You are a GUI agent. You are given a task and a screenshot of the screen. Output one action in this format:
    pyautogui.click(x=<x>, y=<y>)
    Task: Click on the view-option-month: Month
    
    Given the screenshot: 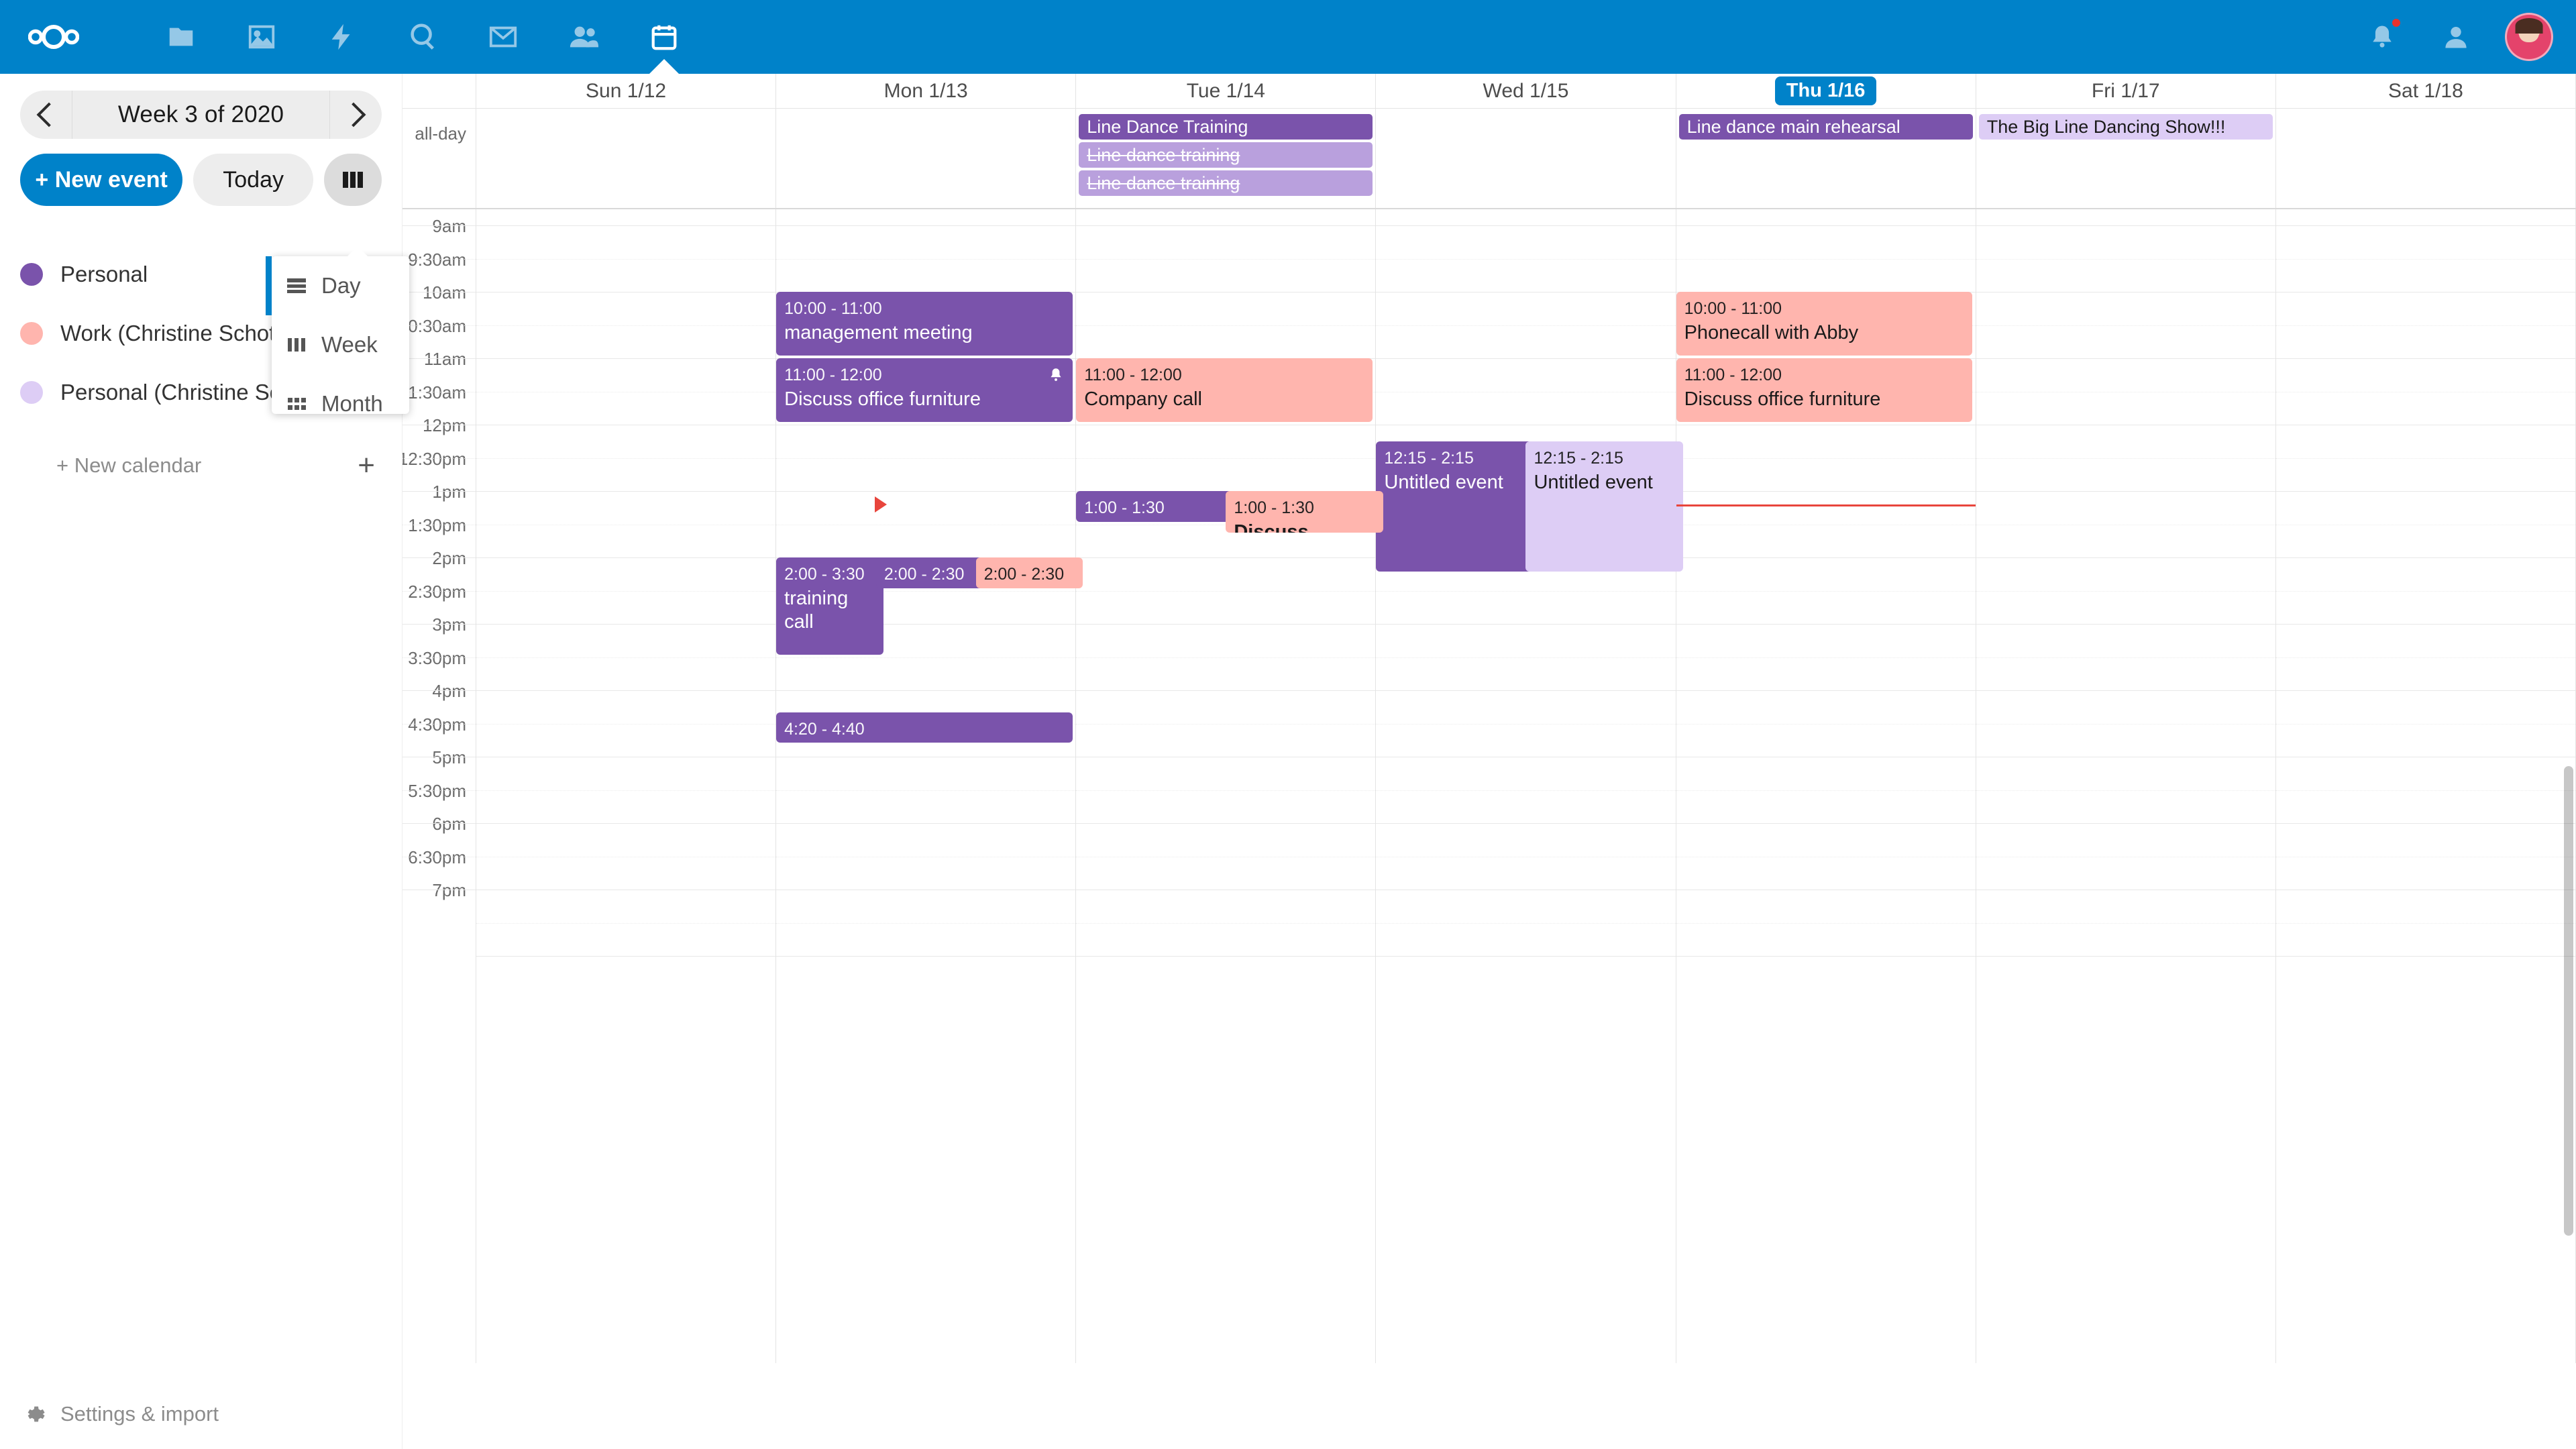 What is the action you would take?
    pyautogui.click(x=340, y=403)
    